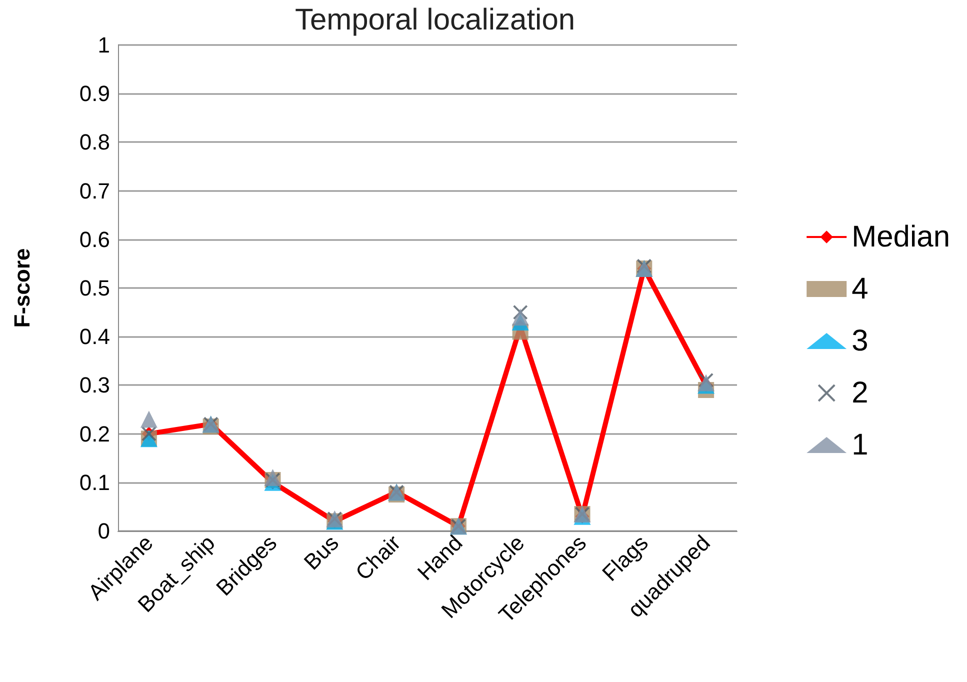  I want to click on legend-label: 2, so click(860, 393).